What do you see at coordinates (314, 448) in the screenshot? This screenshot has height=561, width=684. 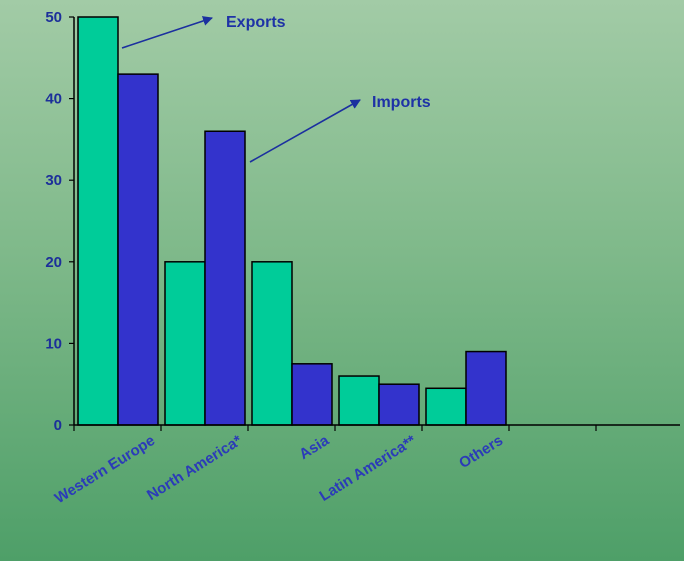 I see `category-label-asia: Asia` at bounding box center [314, 448].